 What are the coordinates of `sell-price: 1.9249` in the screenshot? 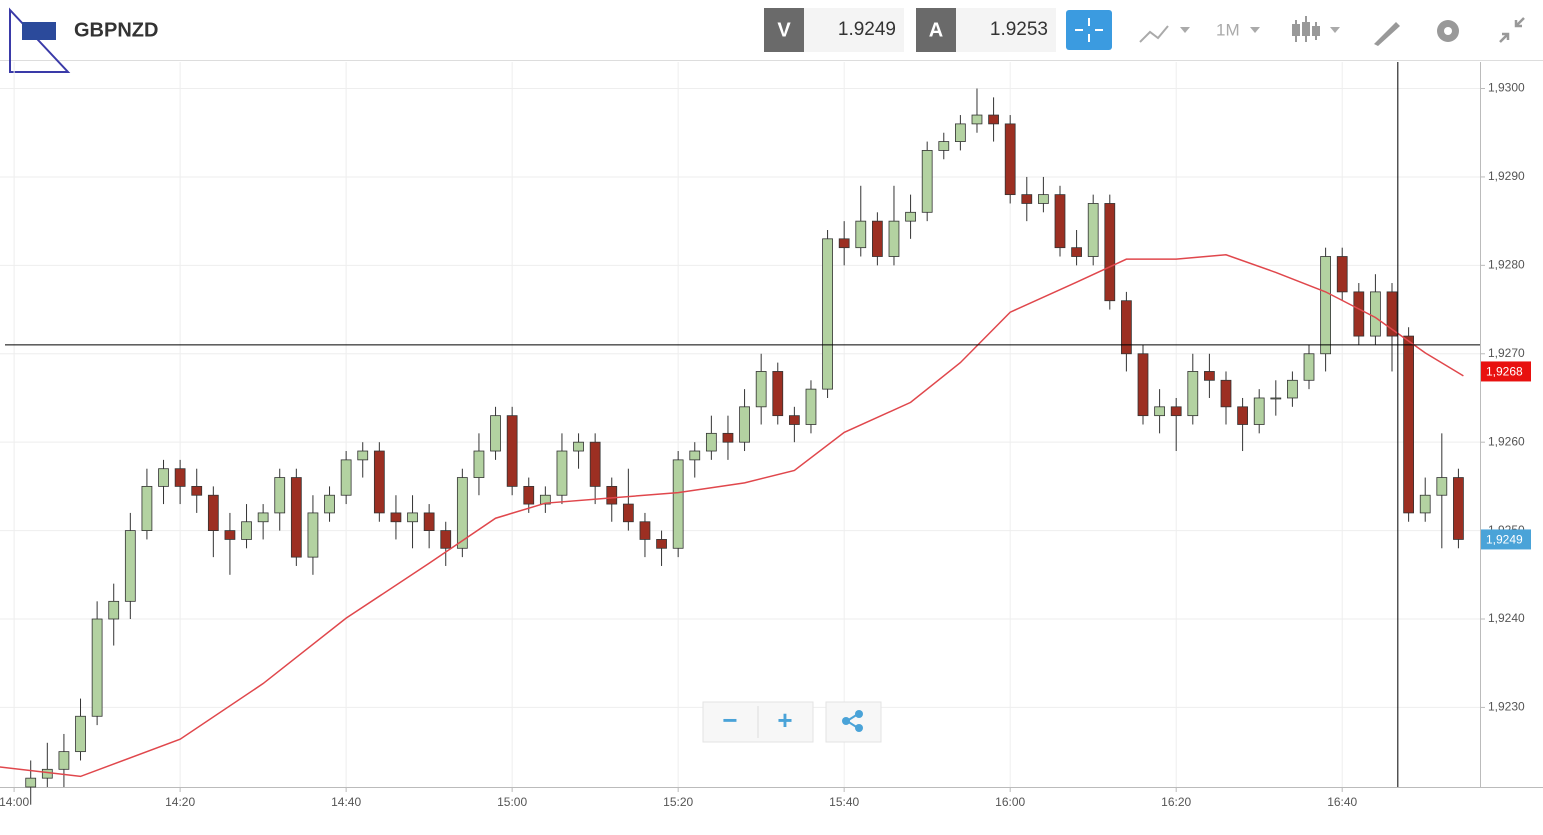 It's located at (867, 29).